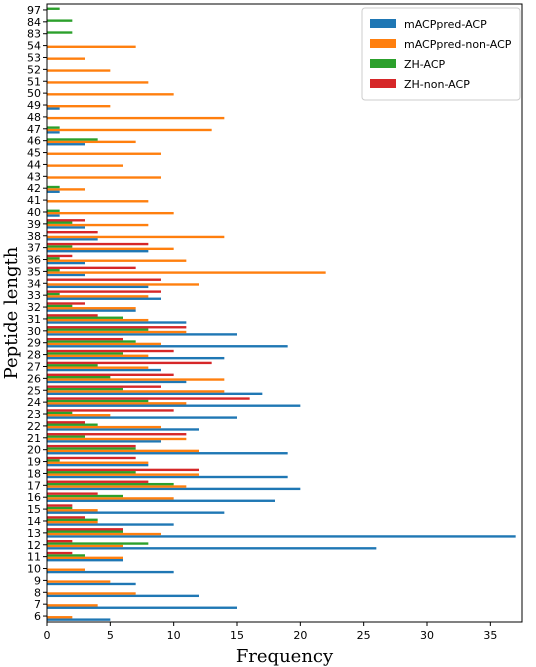  Describe the element at coordinates (34, 355) in the screenshot. I see `y-tick-label: 28` at that location.